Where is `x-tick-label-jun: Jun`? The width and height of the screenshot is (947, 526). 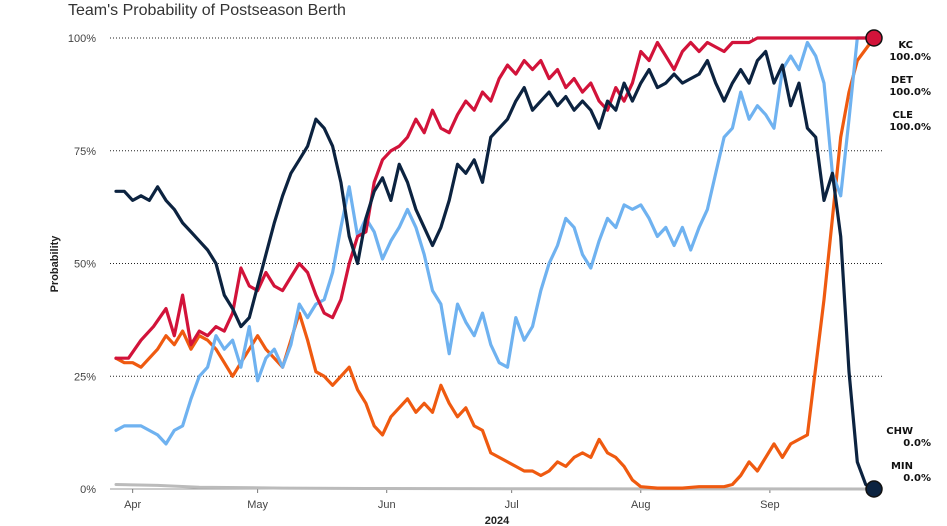
x-tick-label-jun: Jun is located at coordinates (387, 505).